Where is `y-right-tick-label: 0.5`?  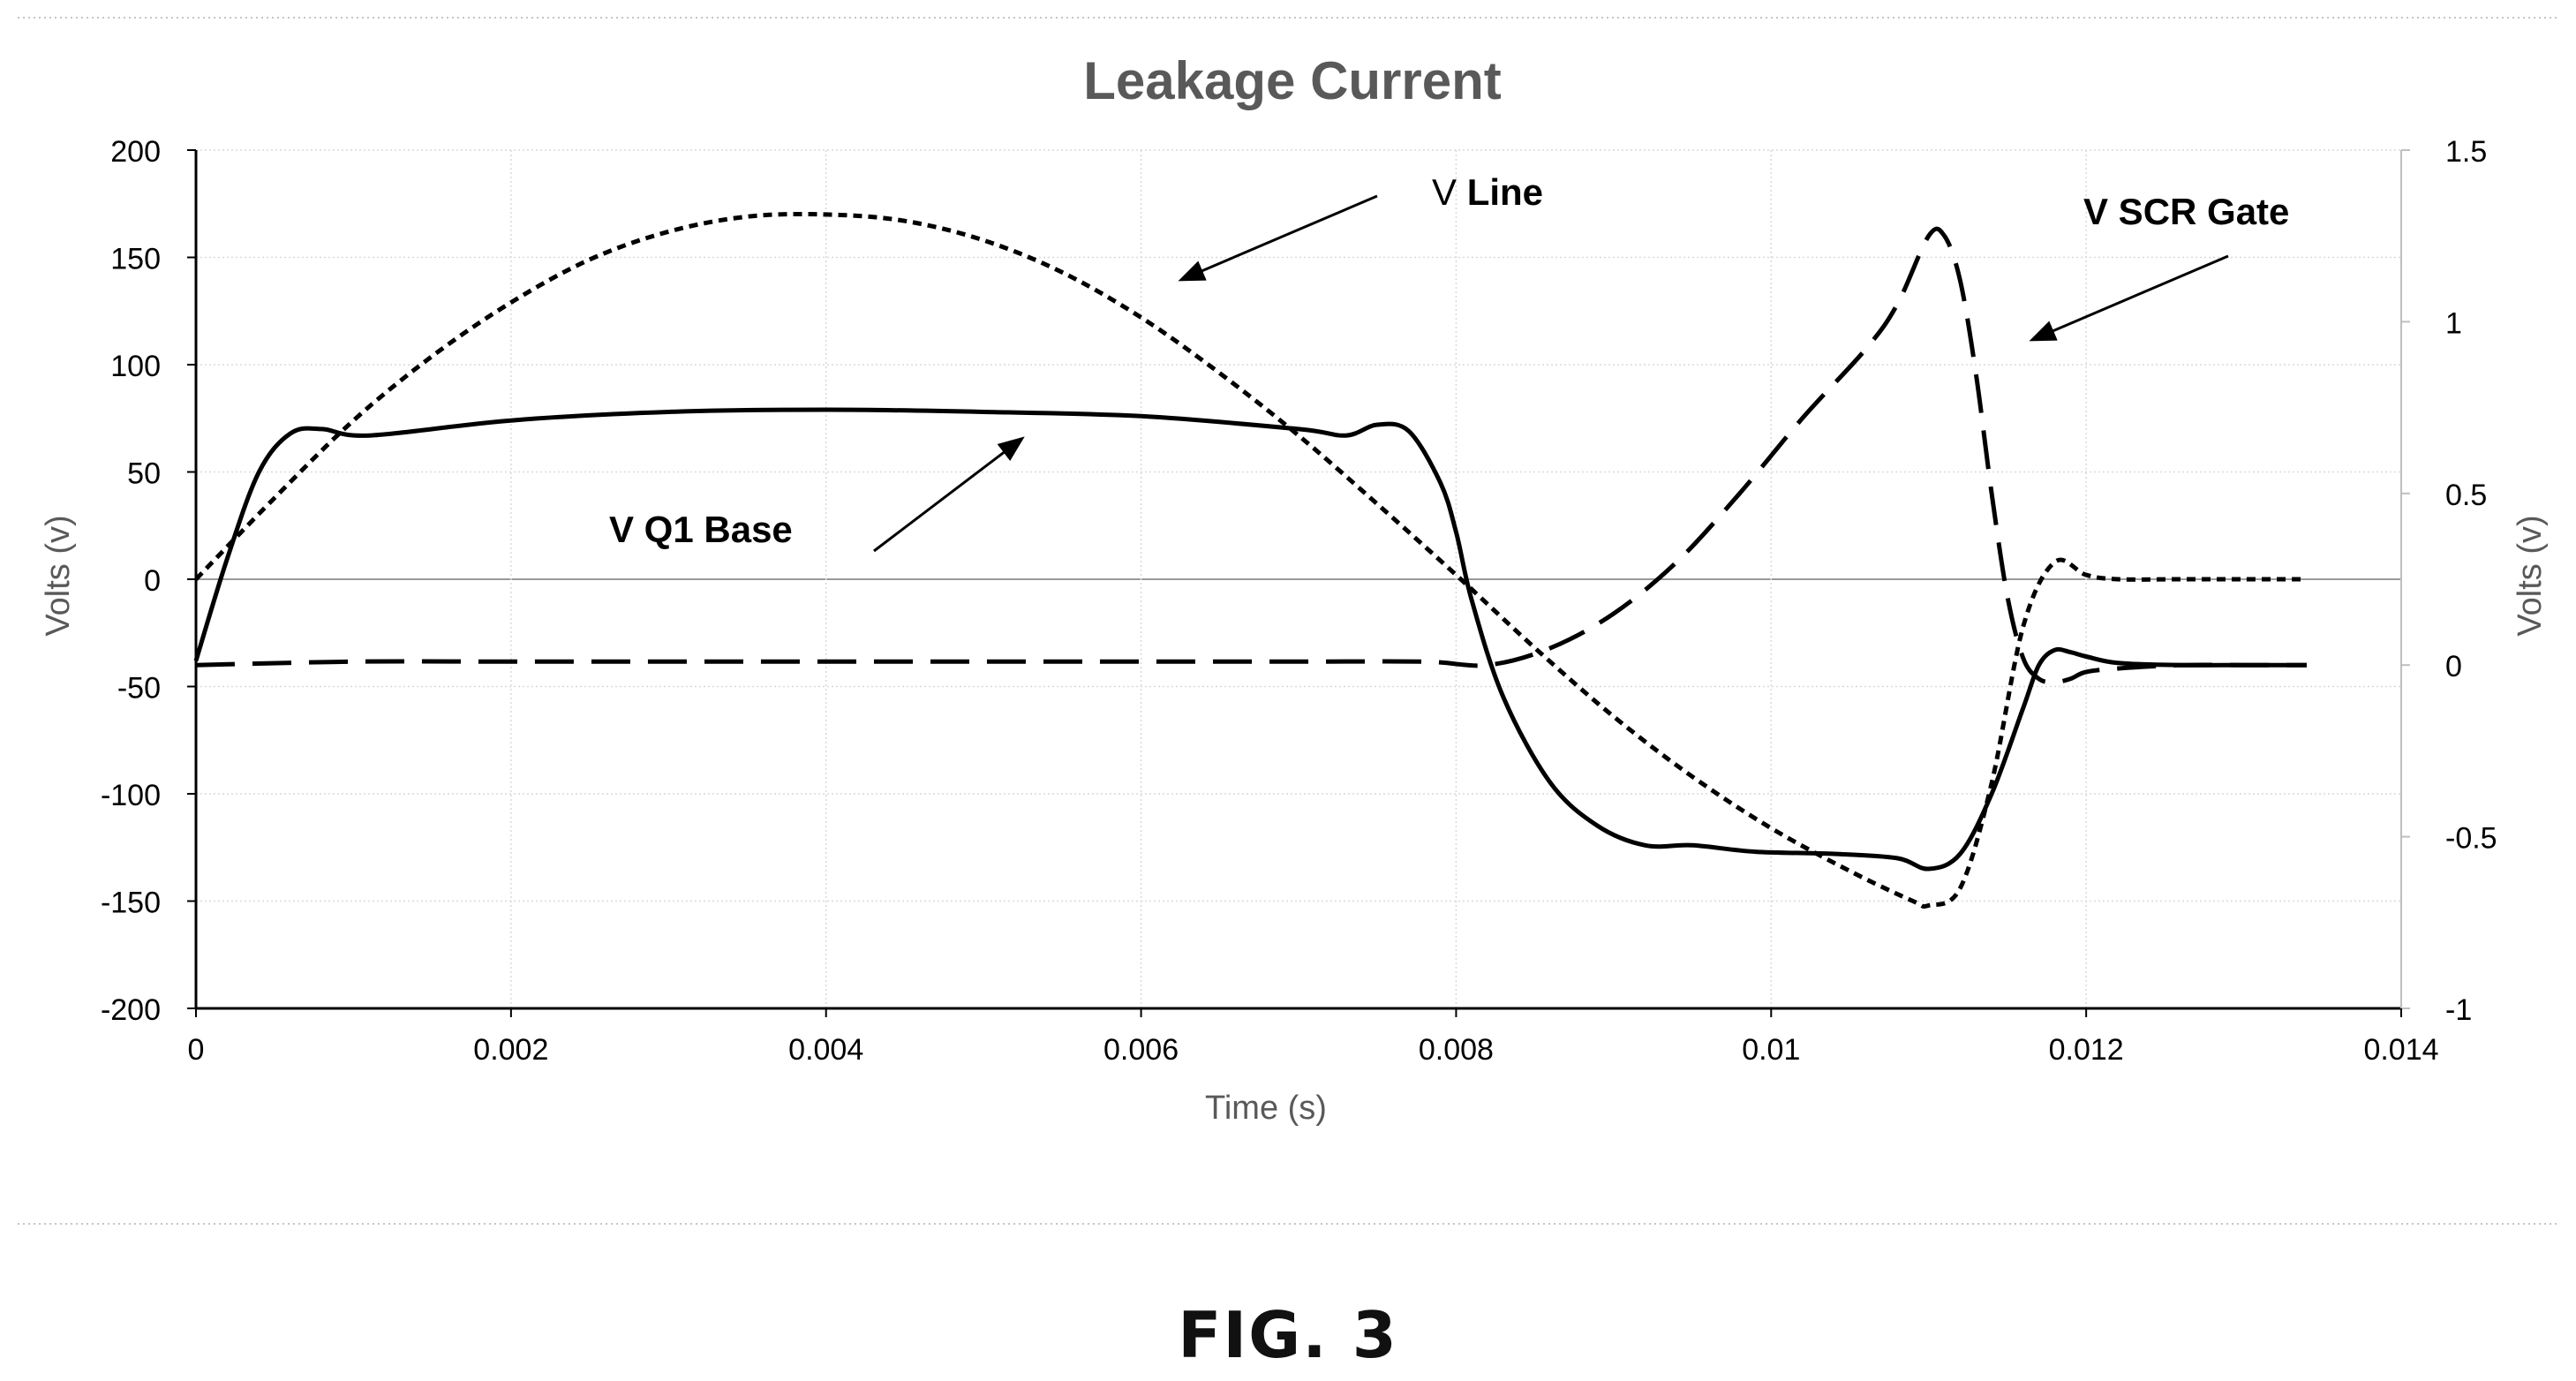 y-right-tick-label: 0.5 is located at coordinates (2466, 495).